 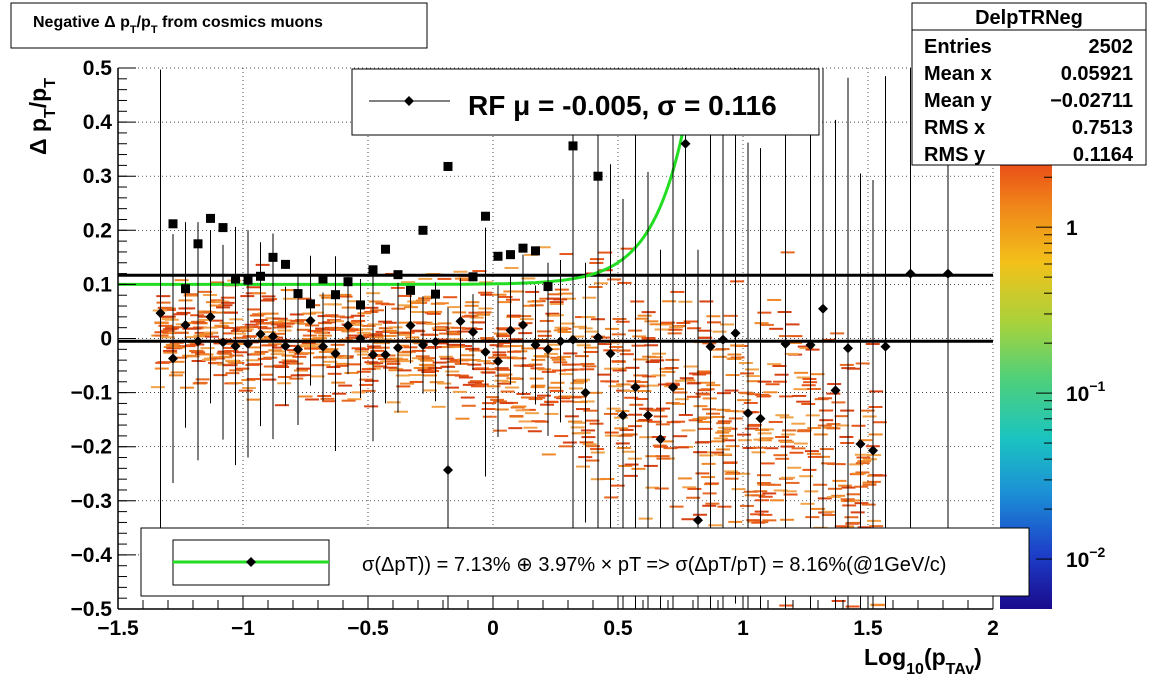 What do you see at coordinates (923, 661) in the screenshot?
I see `x-axis-label: Log10(pTAv)` at bounding box center [923, 661].